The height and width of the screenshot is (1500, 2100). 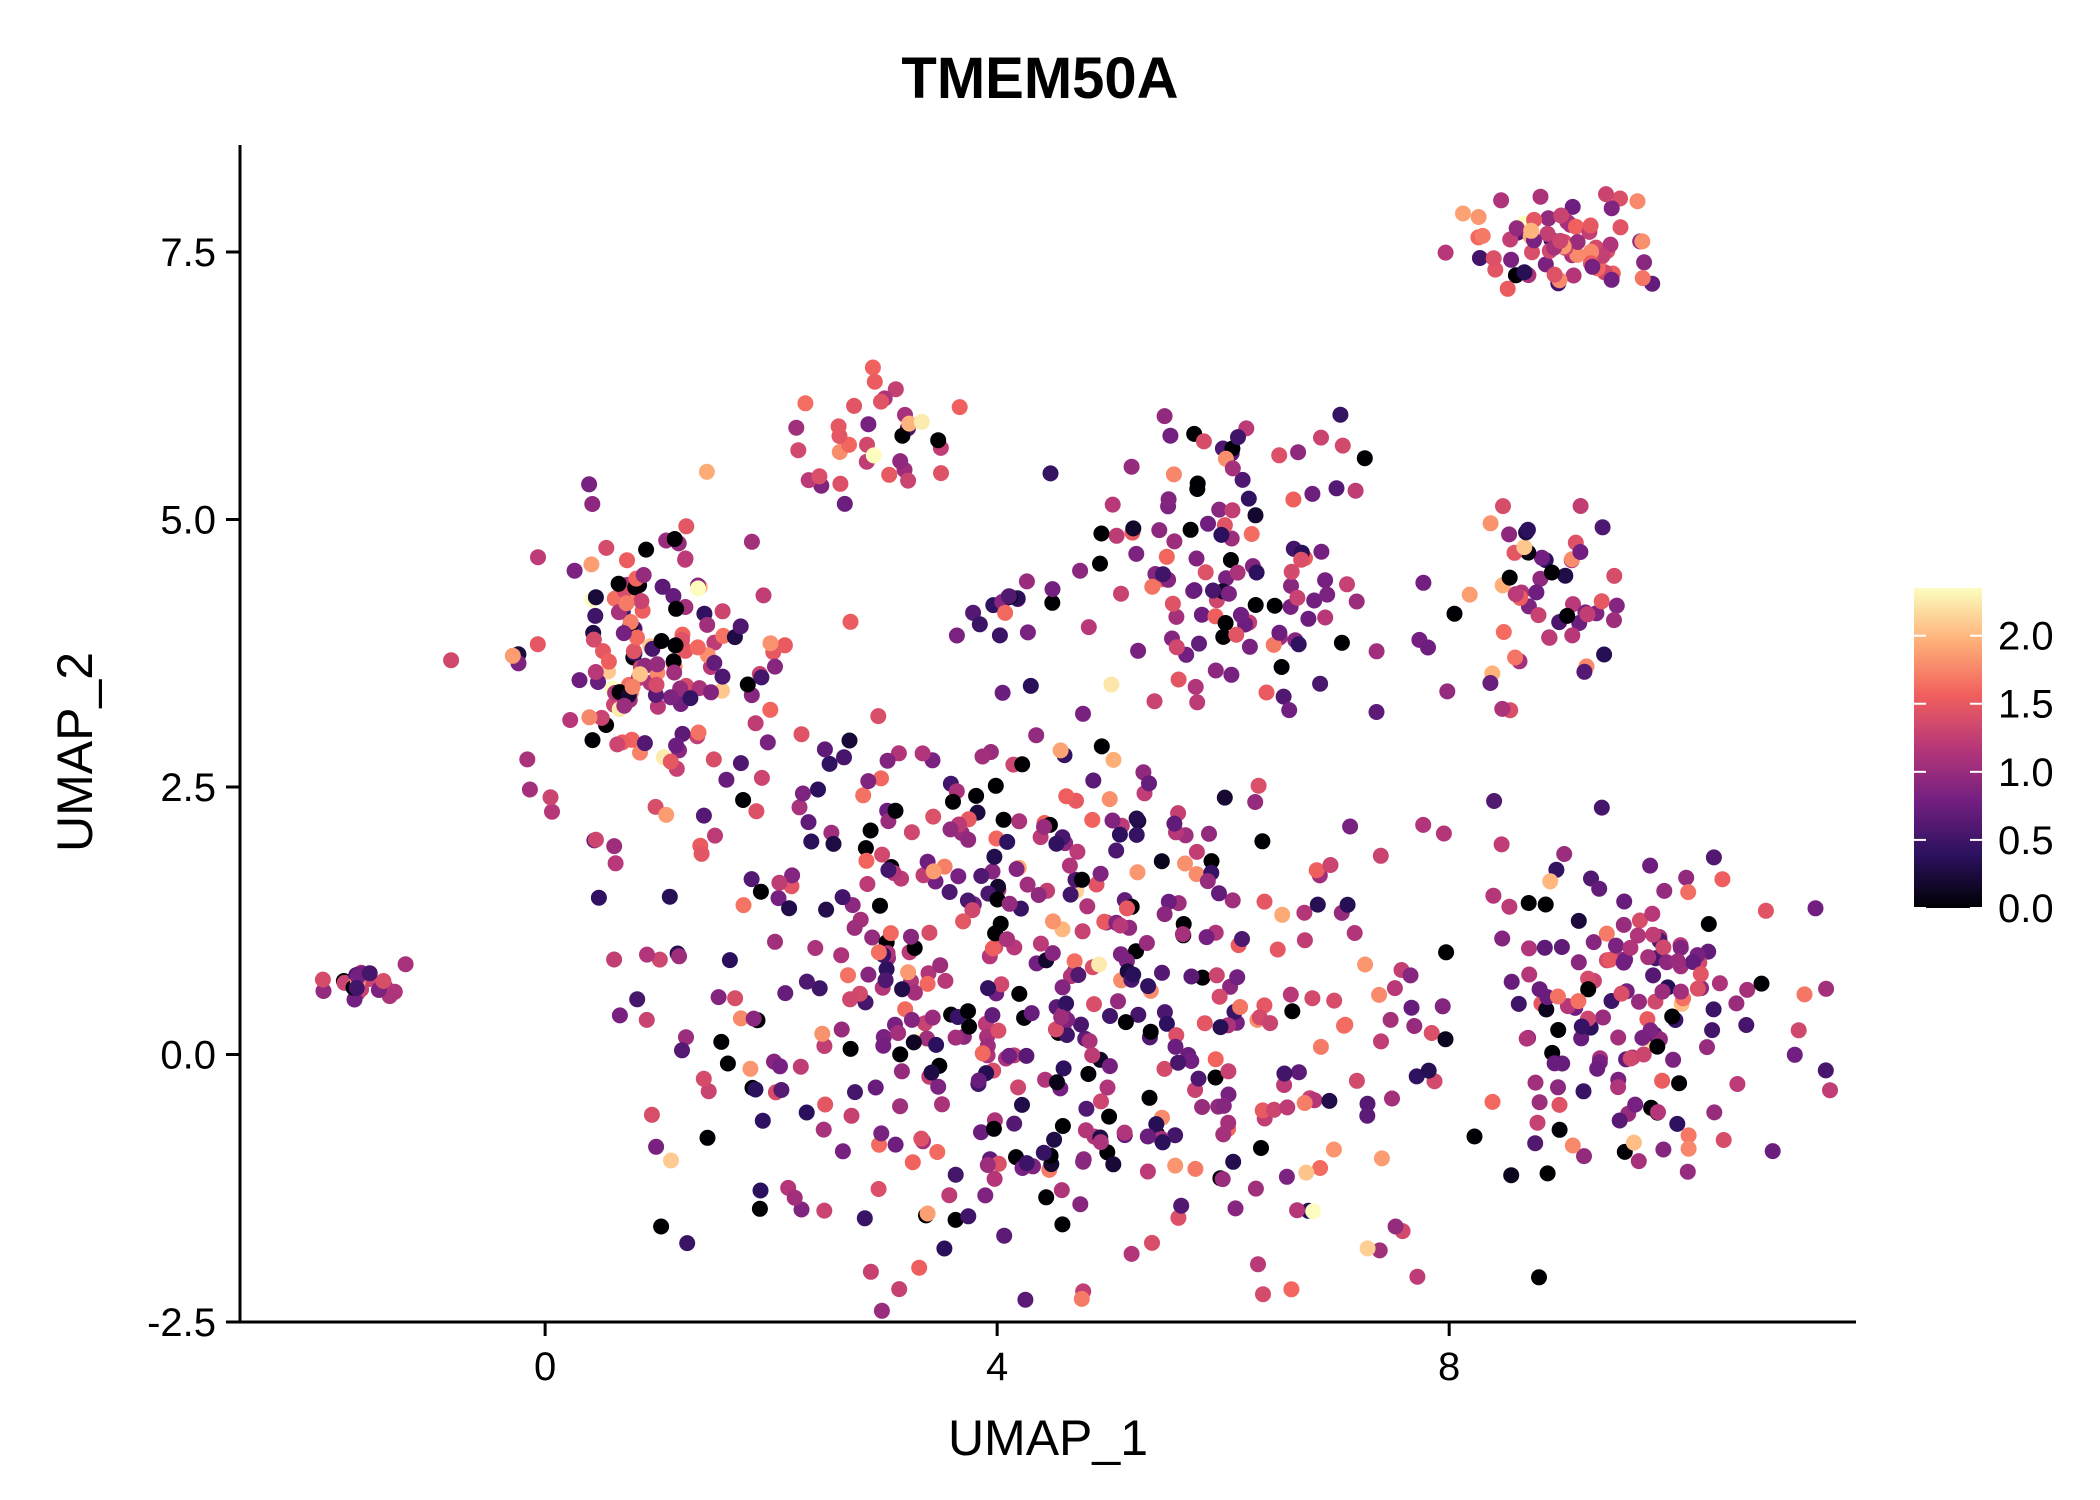 I want to click on x-axis-label: UMAP_1, so click(x=1048, y=1438).